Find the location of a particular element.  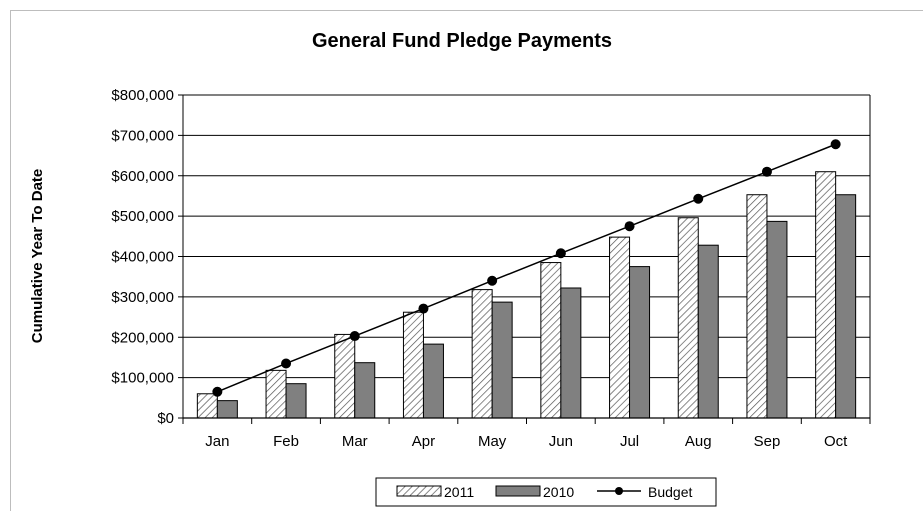

x-tick-label: May is located at coordinates (492, 441).